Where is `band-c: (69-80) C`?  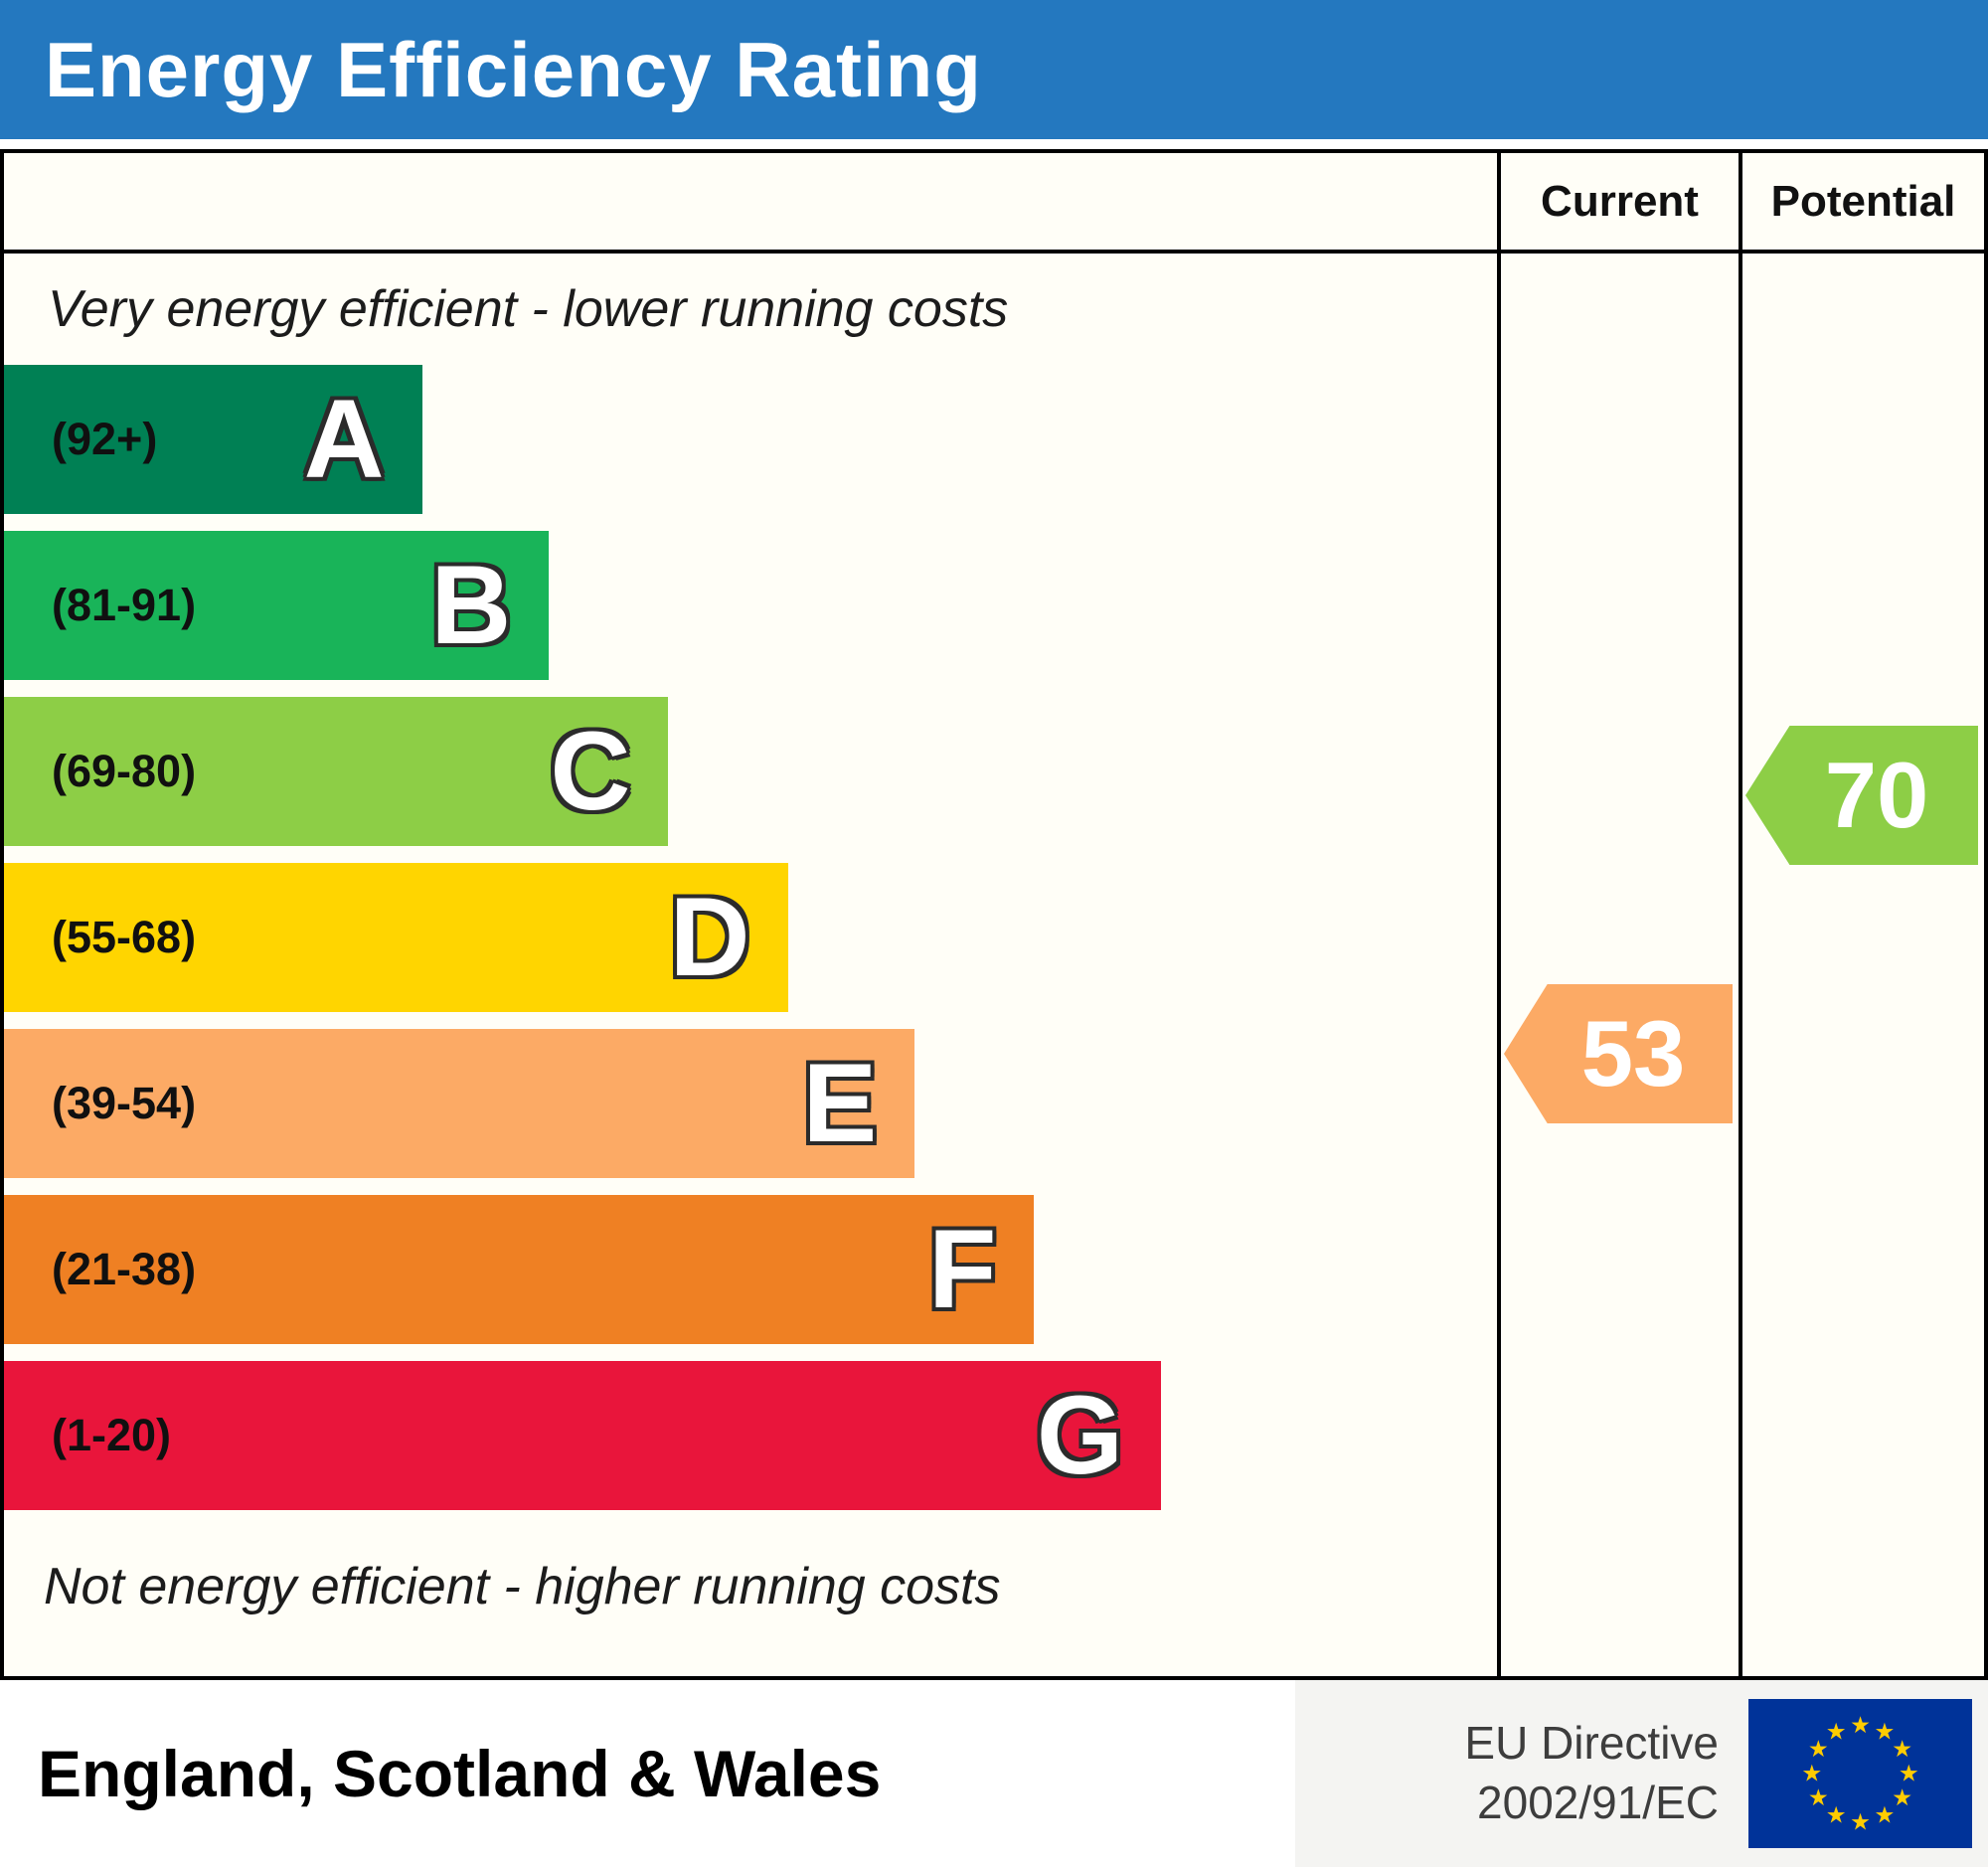 band-c: (69-80) C is located at coordinates (750, 771).